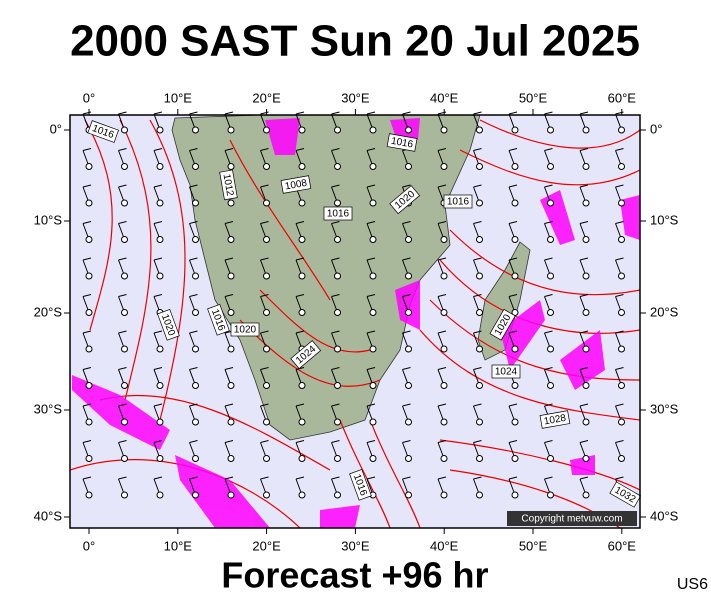 Image resolution: width=711 pixels, height=600 pixels. I want to click on lat-label: 20°S, so click(664, 311).